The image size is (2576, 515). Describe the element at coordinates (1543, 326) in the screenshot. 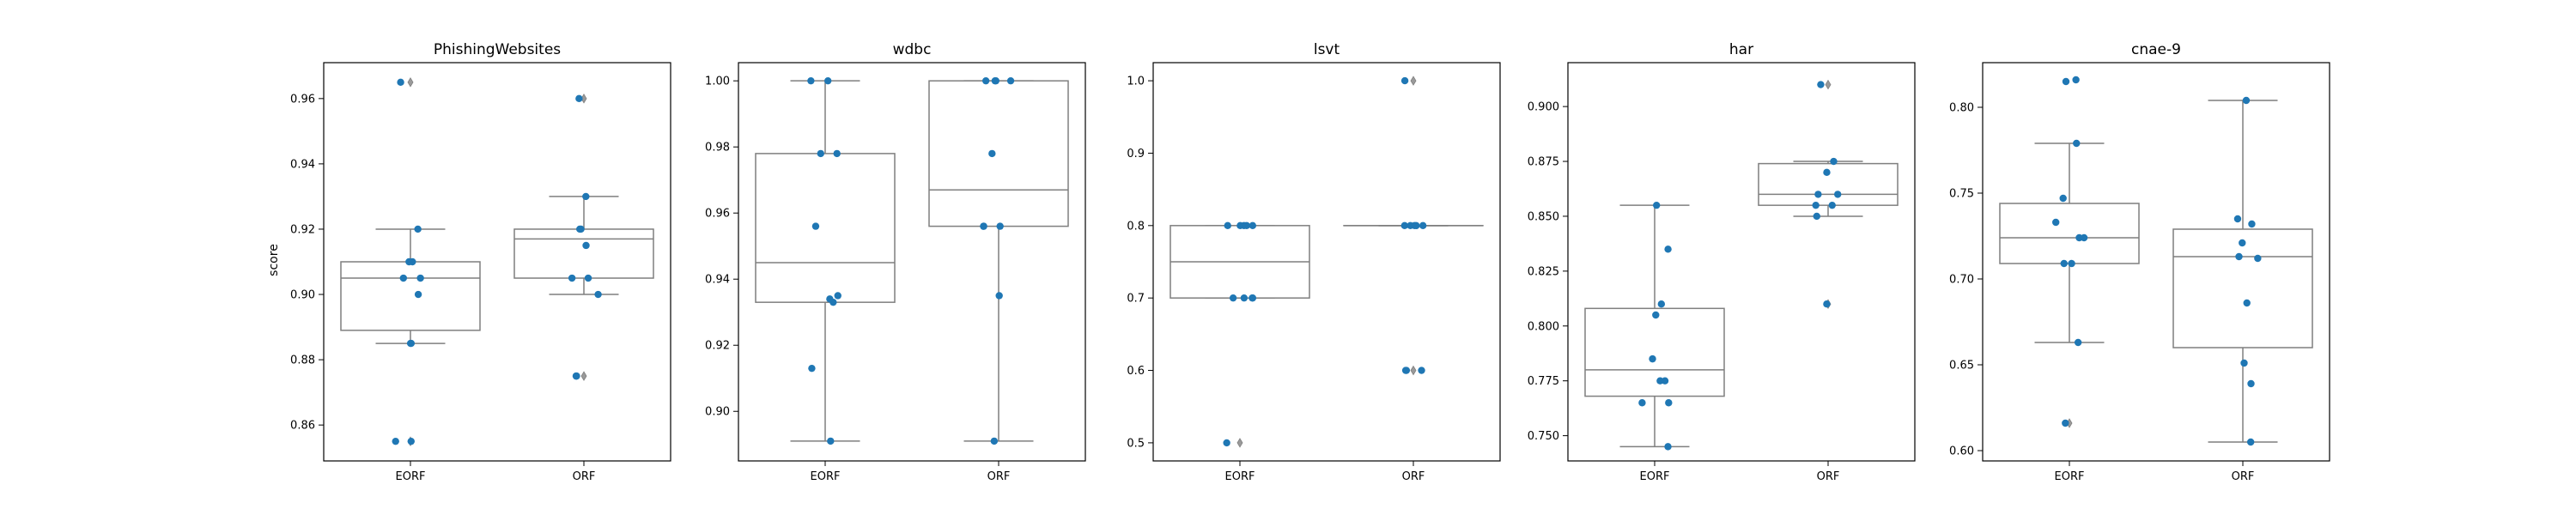

I see `y-tick-label: 0.800` at that location.